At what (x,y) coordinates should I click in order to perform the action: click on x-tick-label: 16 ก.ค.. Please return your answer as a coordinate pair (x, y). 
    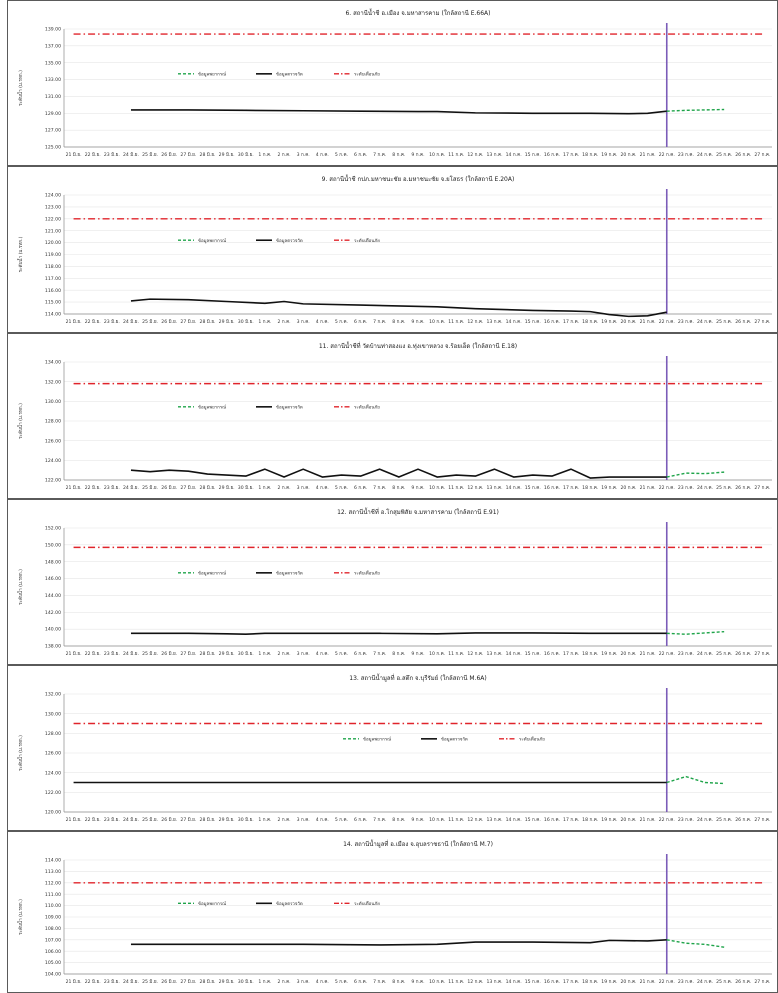
    Looking at the image, I should click on (552, 155).